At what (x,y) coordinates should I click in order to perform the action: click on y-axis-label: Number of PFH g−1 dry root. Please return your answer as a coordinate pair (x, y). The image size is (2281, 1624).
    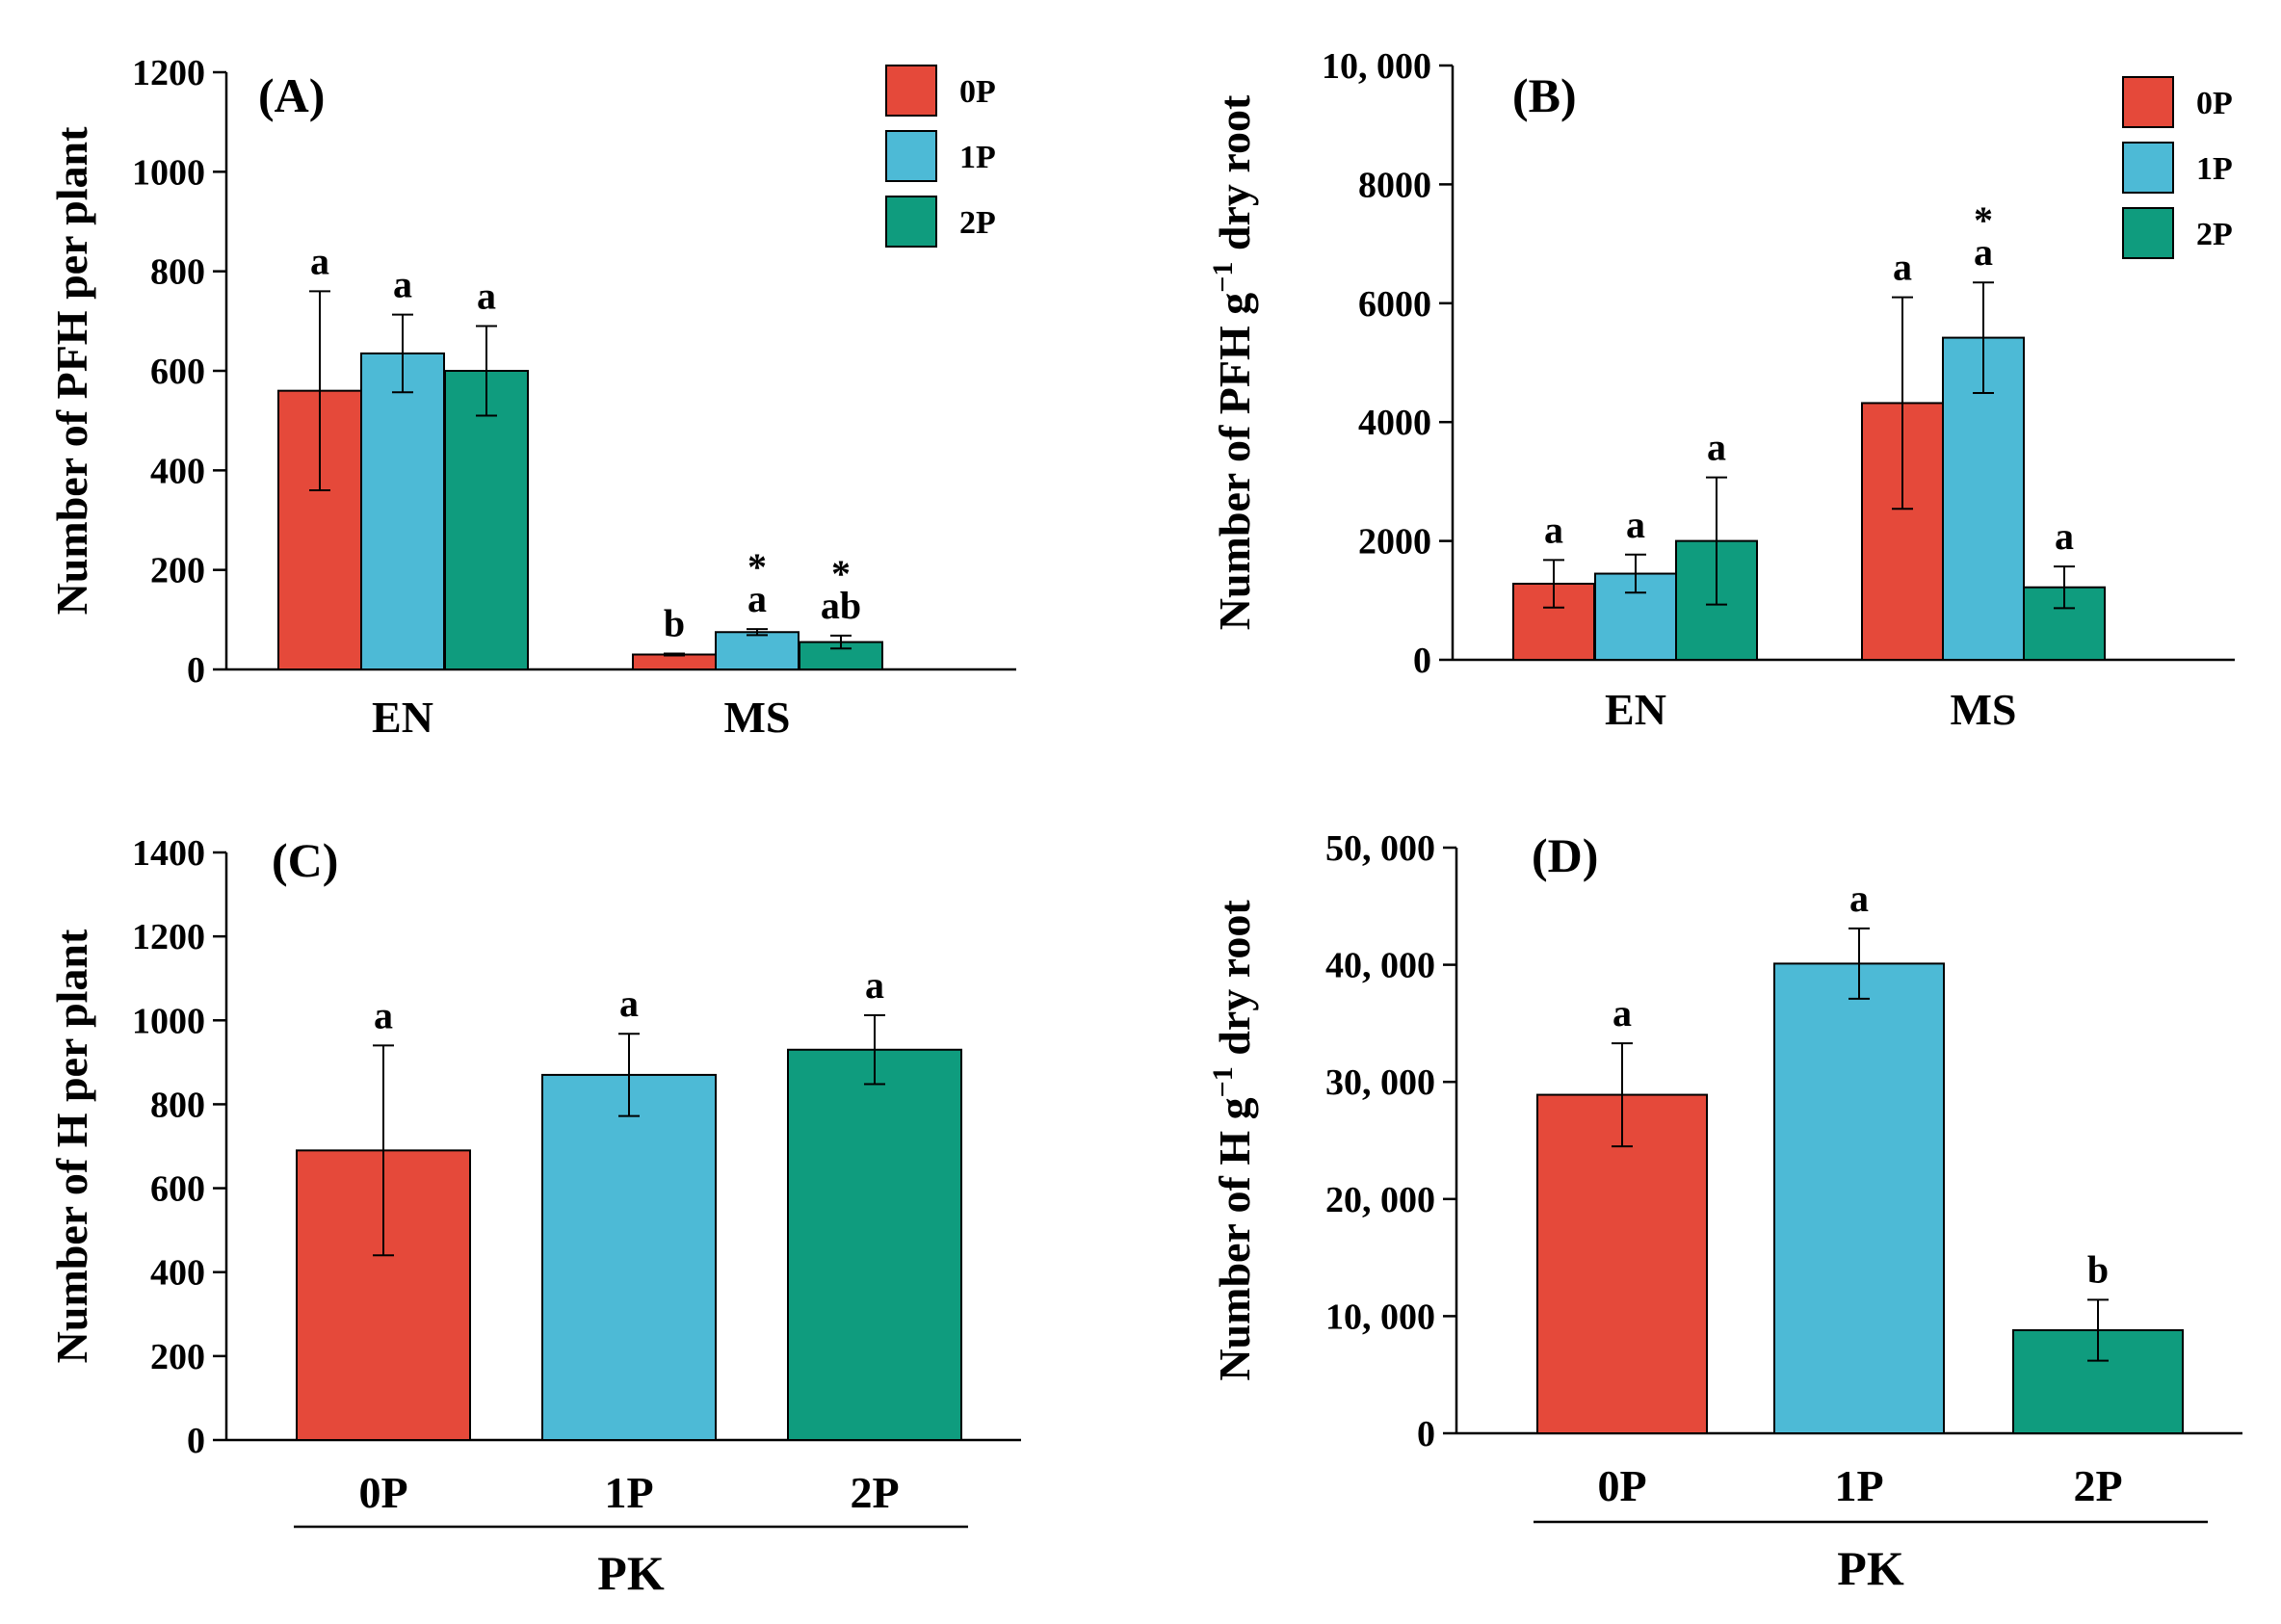
    Looking at the image, I should click on (1233, 362).